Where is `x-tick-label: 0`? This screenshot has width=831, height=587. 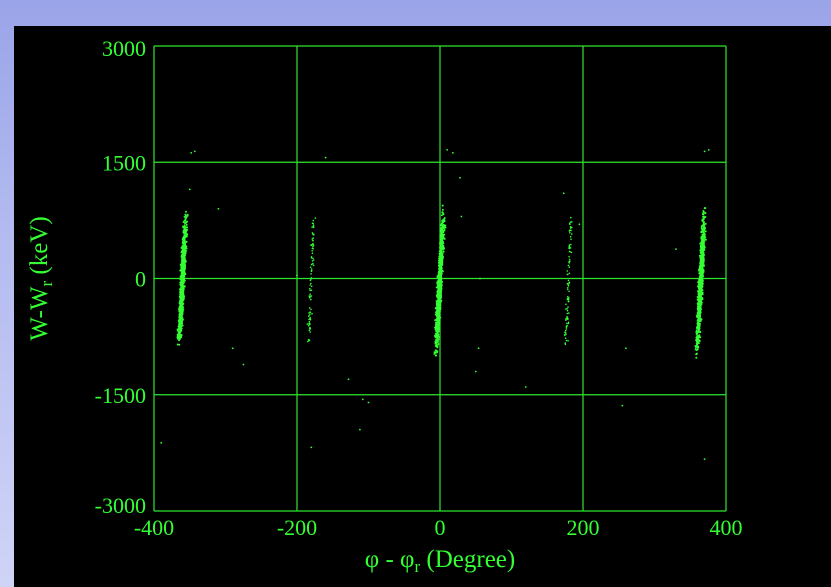 x-tick-label: 0 is located at coordinates (440, 527).